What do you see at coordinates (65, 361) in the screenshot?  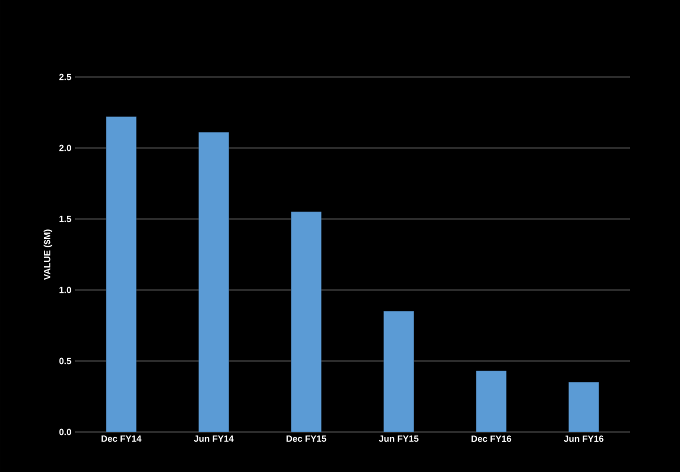 I see `y-tick-label: 0.5` at bounding box center [65, 361].